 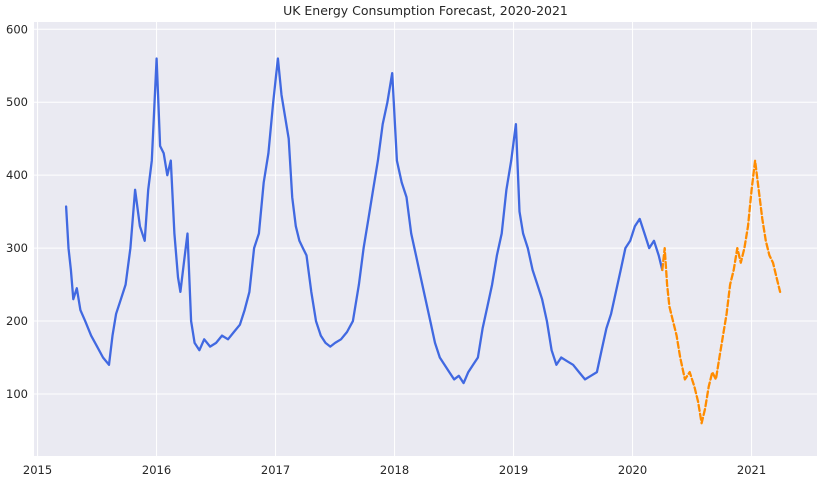 I want to click on x-tick-label: 2021, so click(x=751, y=470).